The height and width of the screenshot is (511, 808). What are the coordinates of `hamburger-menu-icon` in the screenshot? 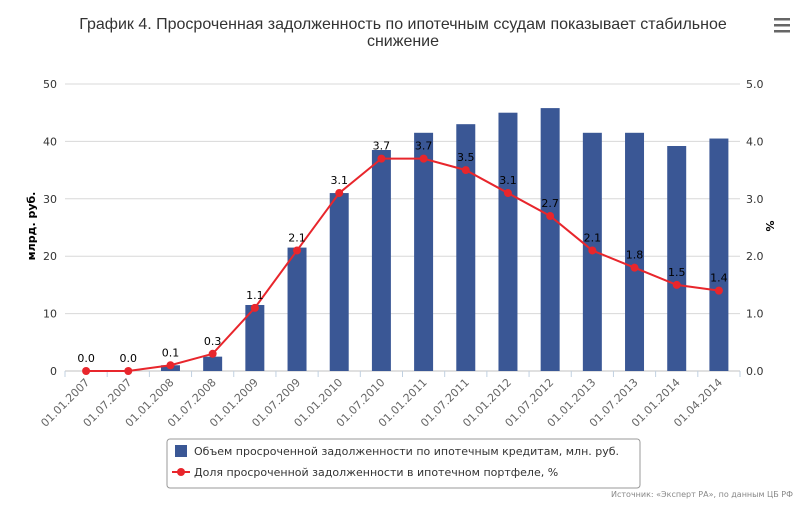 It's located at (782, 25).